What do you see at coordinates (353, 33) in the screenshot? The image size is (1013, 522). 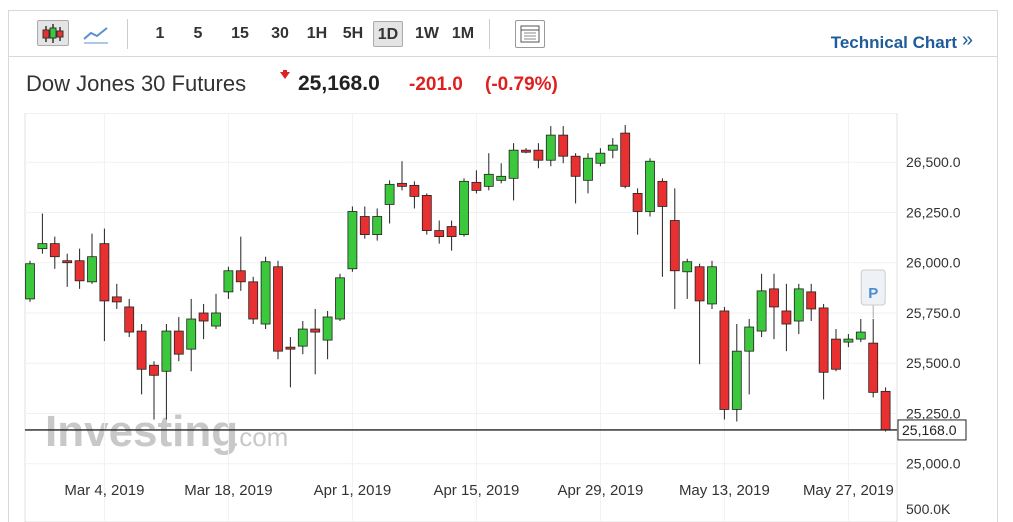 I see `interval-button: 5H` at bounding box center [353, 33].